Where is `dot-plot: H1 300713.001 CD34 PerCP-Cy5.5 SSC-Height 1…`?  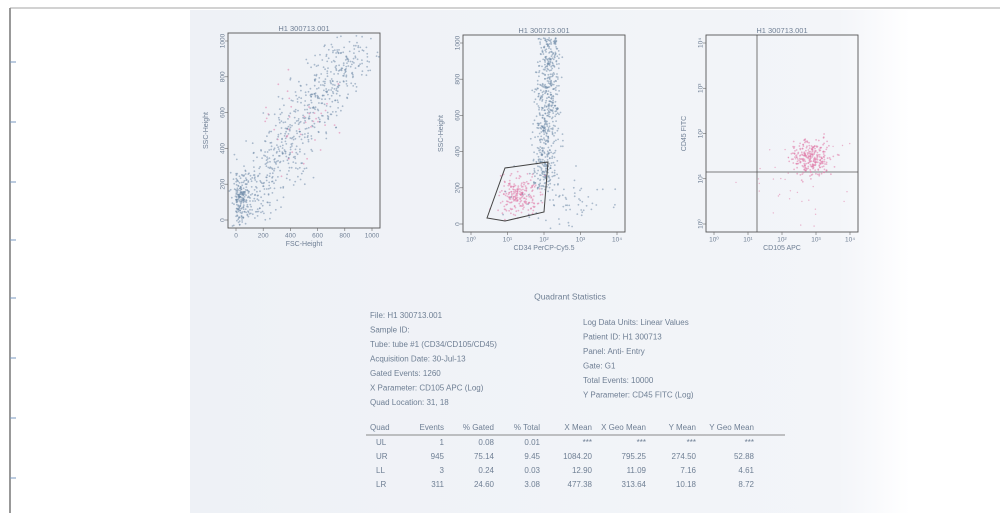 dot-plot: H1 300713.001 CD34 PerCP-Cy5.5 SSC-Height 1… is located at coordinates (532, 139).